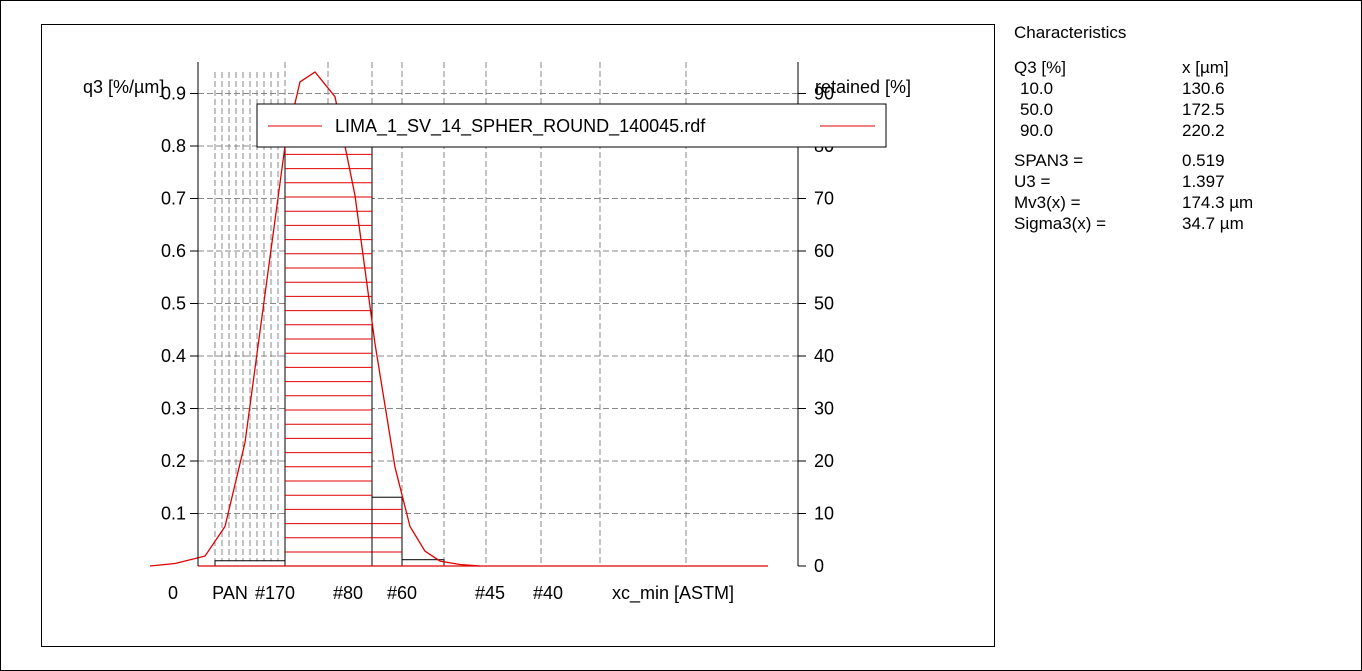 The image size is (1362, 671). I want to click on q-value: 50.0, so click(1037, 109).